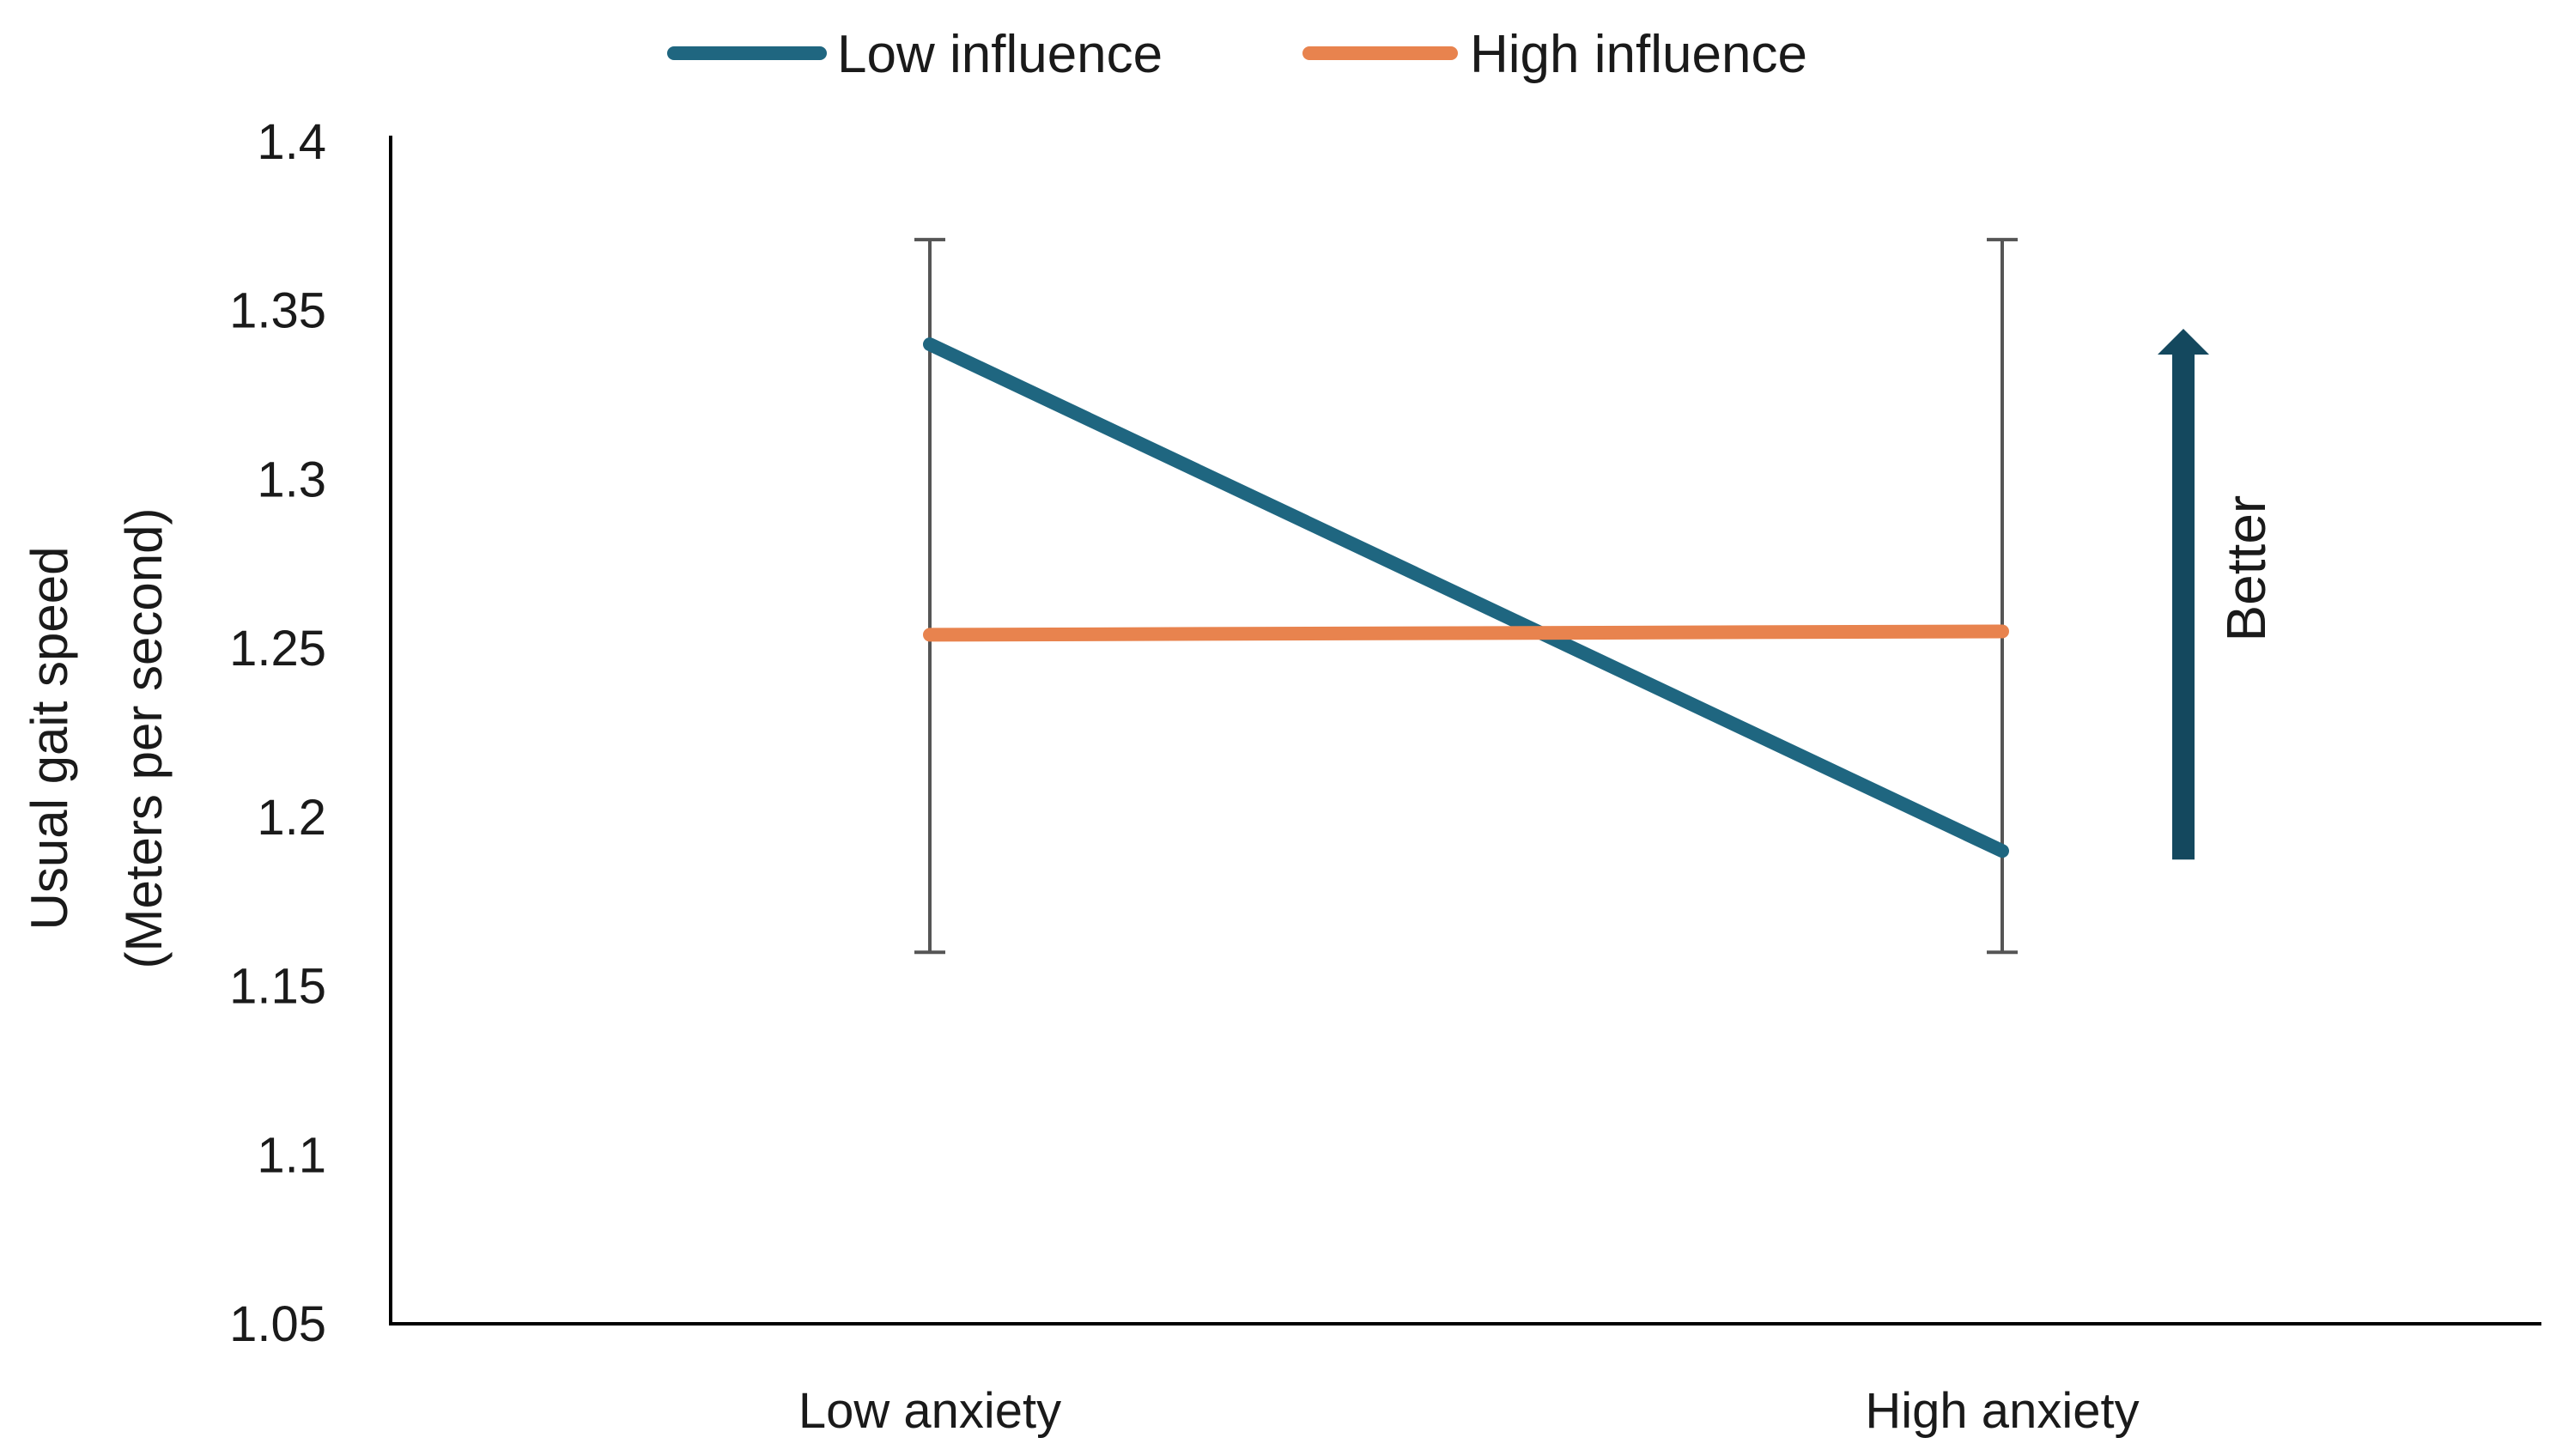 This screenshot has height=1456, width=2556. What do you see at coordinates (277, 649) in the screenshot?
I see `y-tick-label: 1.25` at bounding box center [277, 649].